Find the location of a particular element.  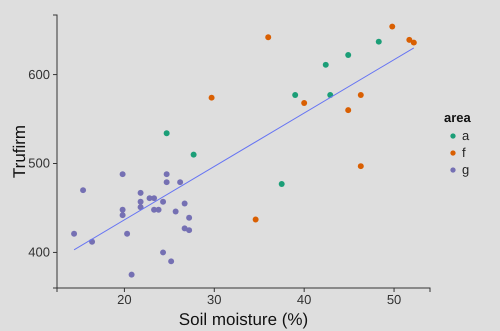

x-tick-label: 50 is located at coordinates (394, 300).